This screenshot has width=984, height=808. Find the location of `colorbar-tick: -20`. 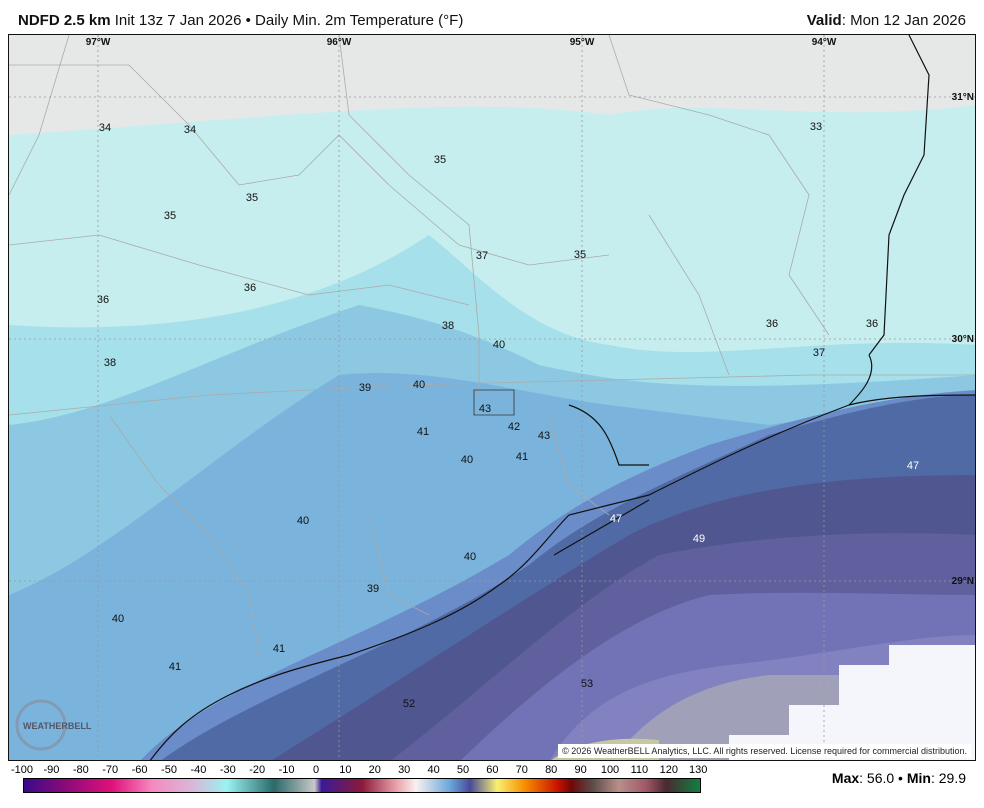

colorbar-tick: -20 is located at coordinates (257, 770).